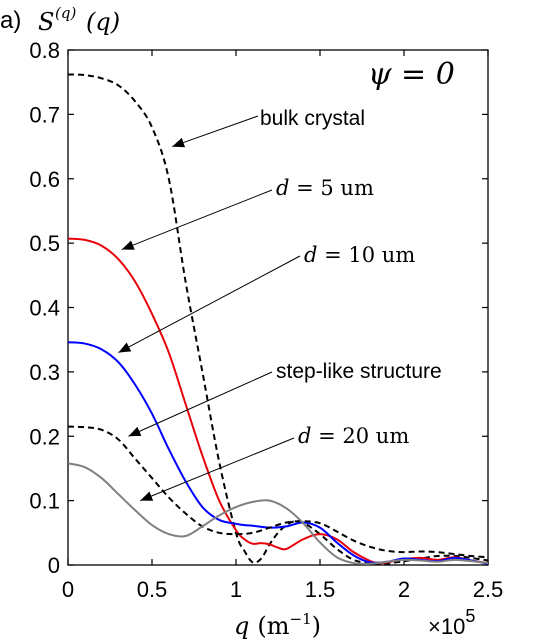  I want to click on y-tick-label: 0.2, so click(44, 436).